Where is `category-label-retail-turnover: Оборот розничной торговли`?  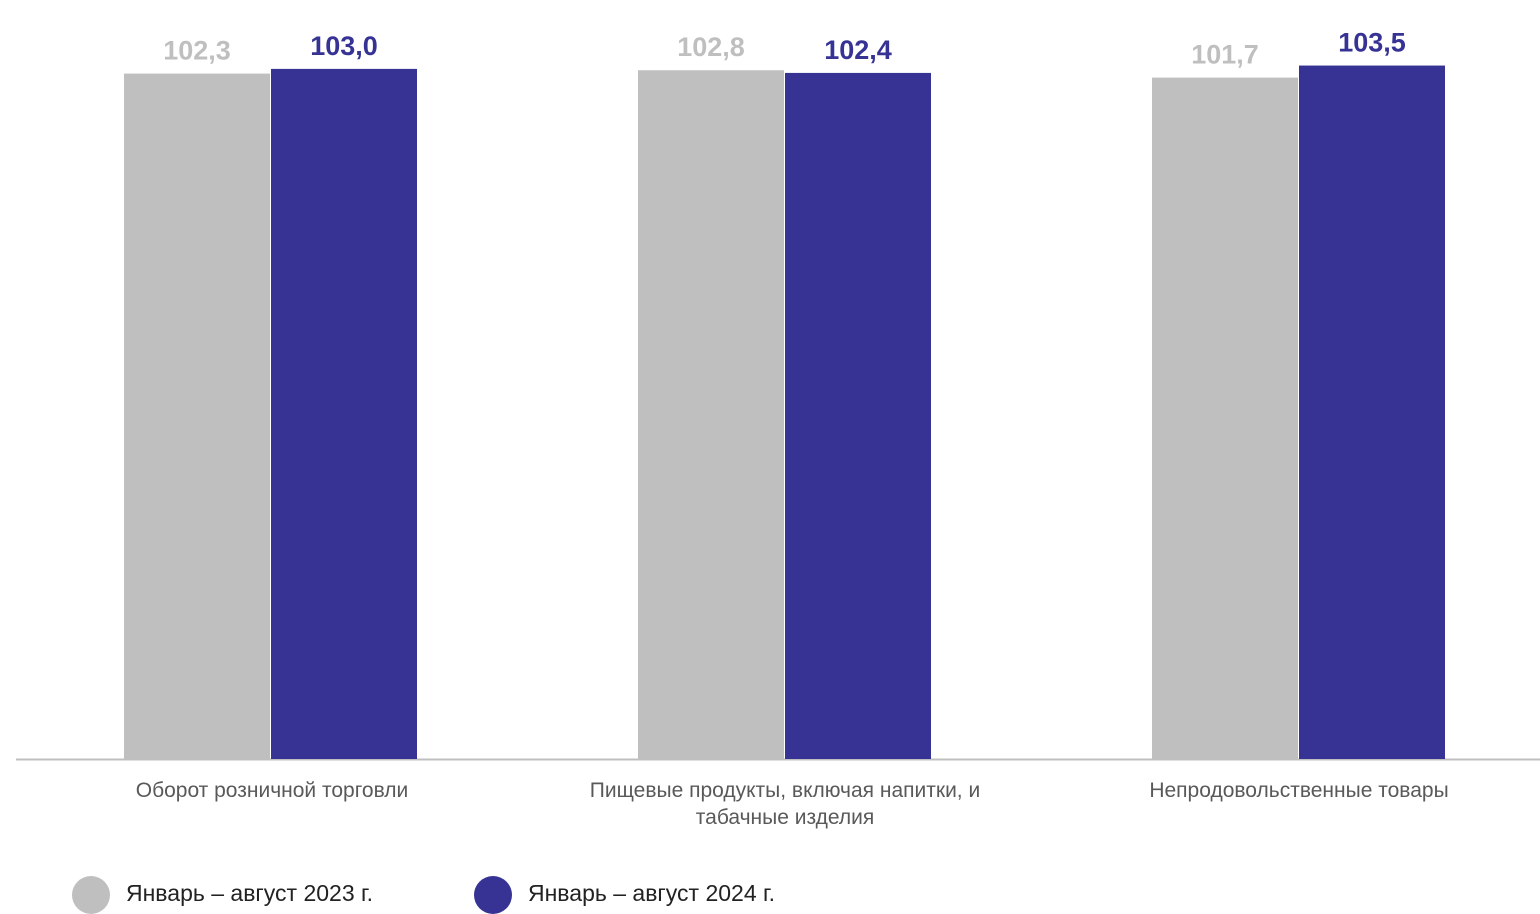
category-label-retail-turnover: Оборот розничной торговли is located at coordinates (272, 790).